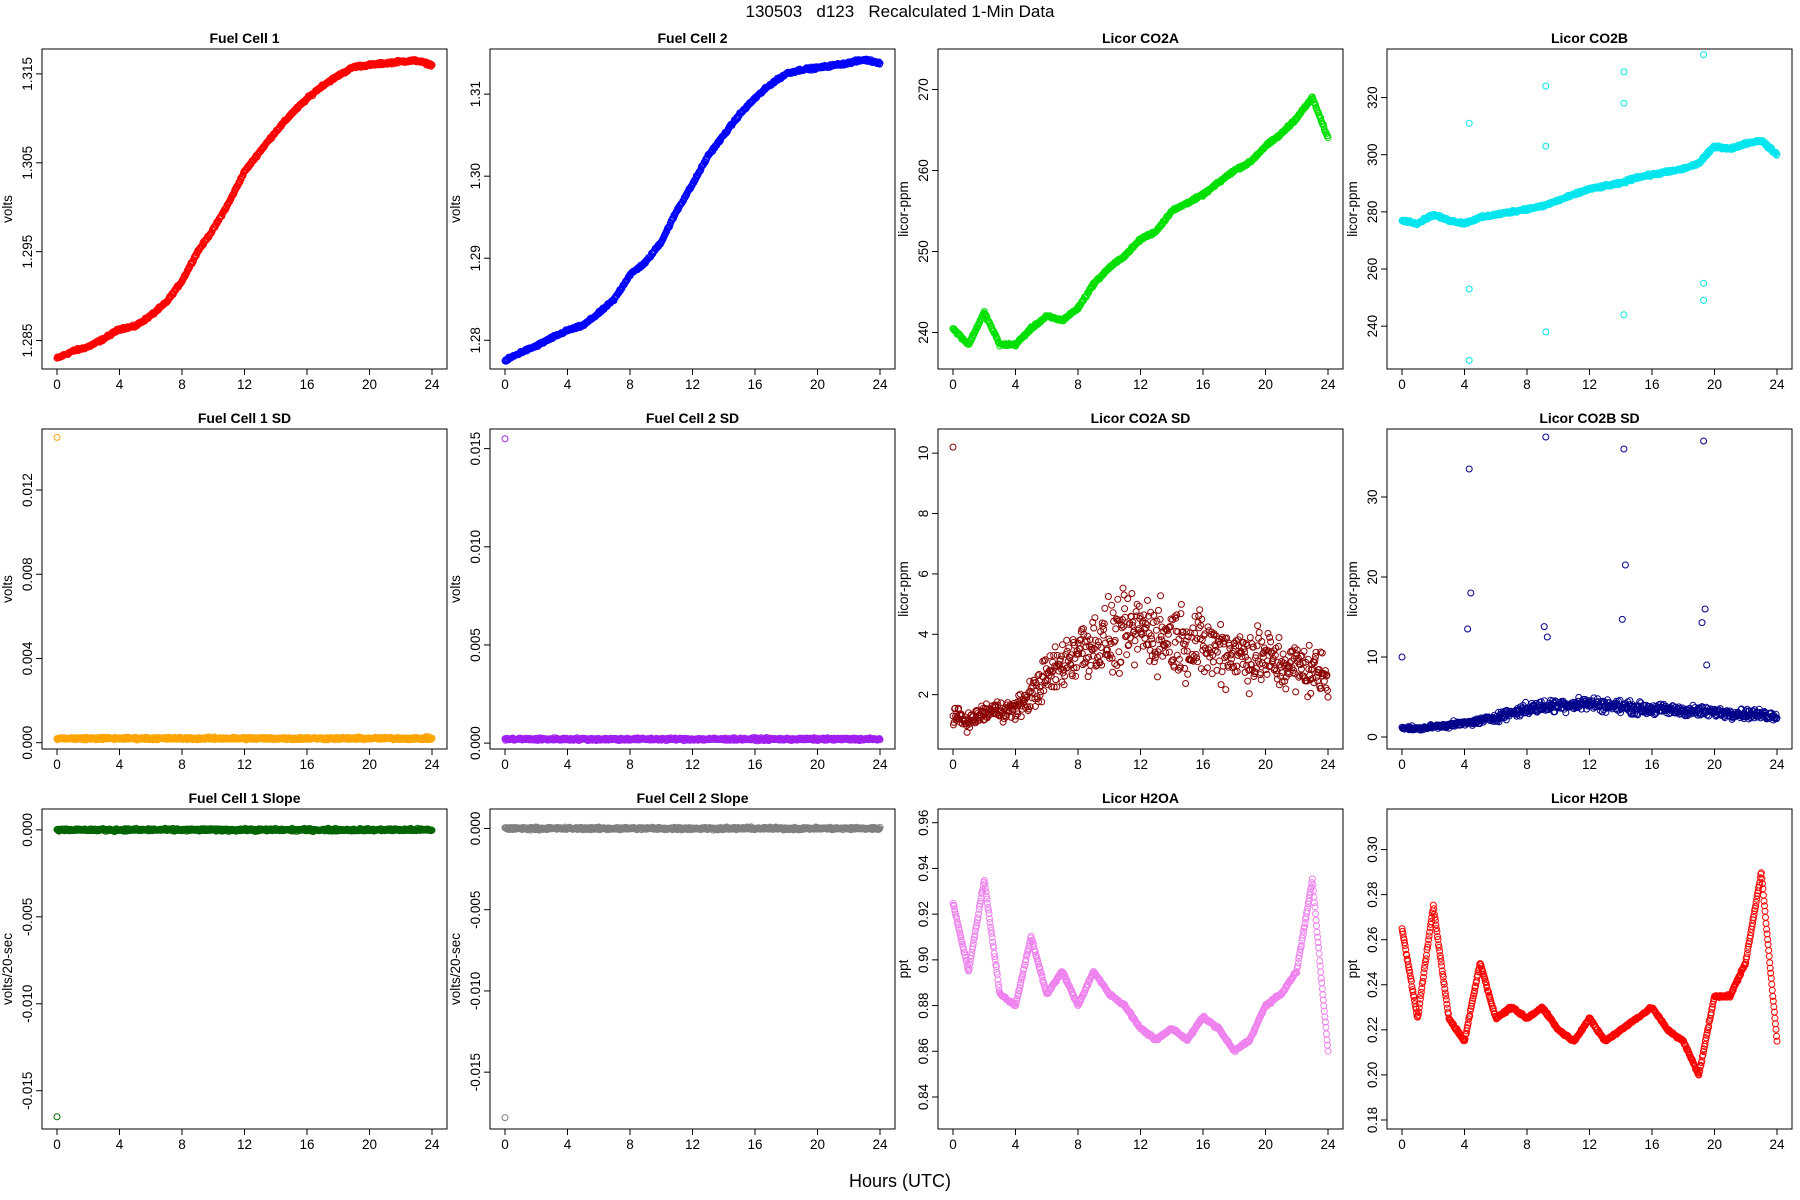 This screenshot has width=1800, height=1200. Describe the element at coordinates (27, 163) in the screenshot. I see `y-tick-label: 1.305` at that location.